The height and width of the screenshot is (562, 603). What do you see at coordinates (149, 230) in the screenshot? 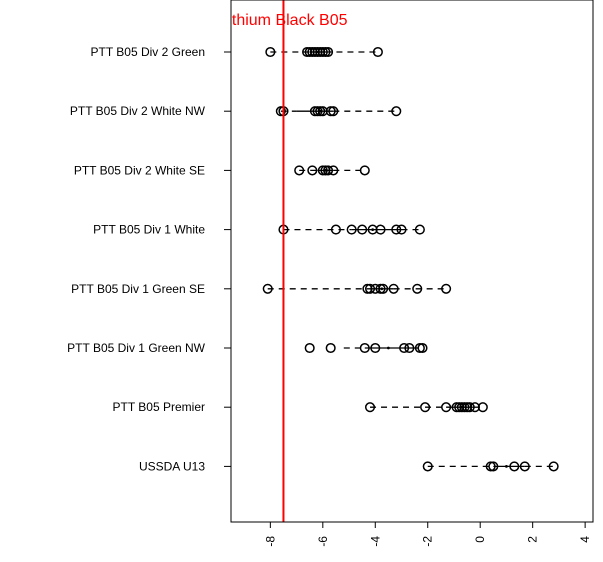
I see `category-label: PTT B05 Div 1 White` at bounding box center [149, 230].